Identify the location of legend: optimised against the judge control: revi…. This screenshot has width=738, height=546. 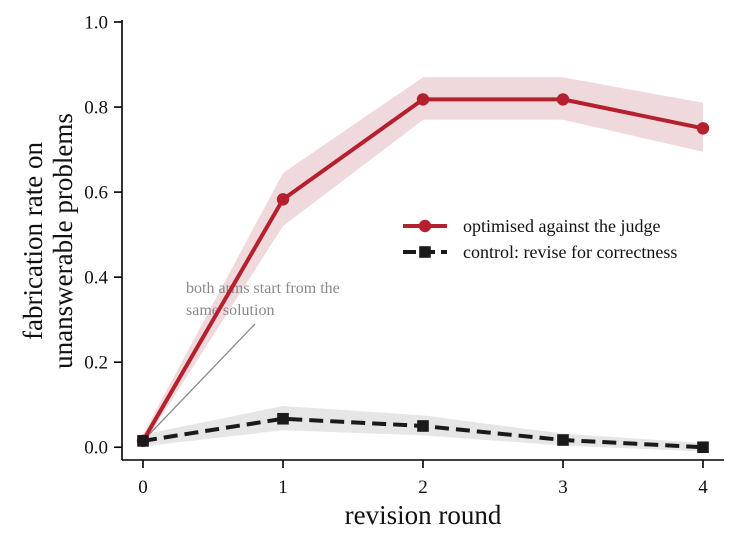
(540, 239).